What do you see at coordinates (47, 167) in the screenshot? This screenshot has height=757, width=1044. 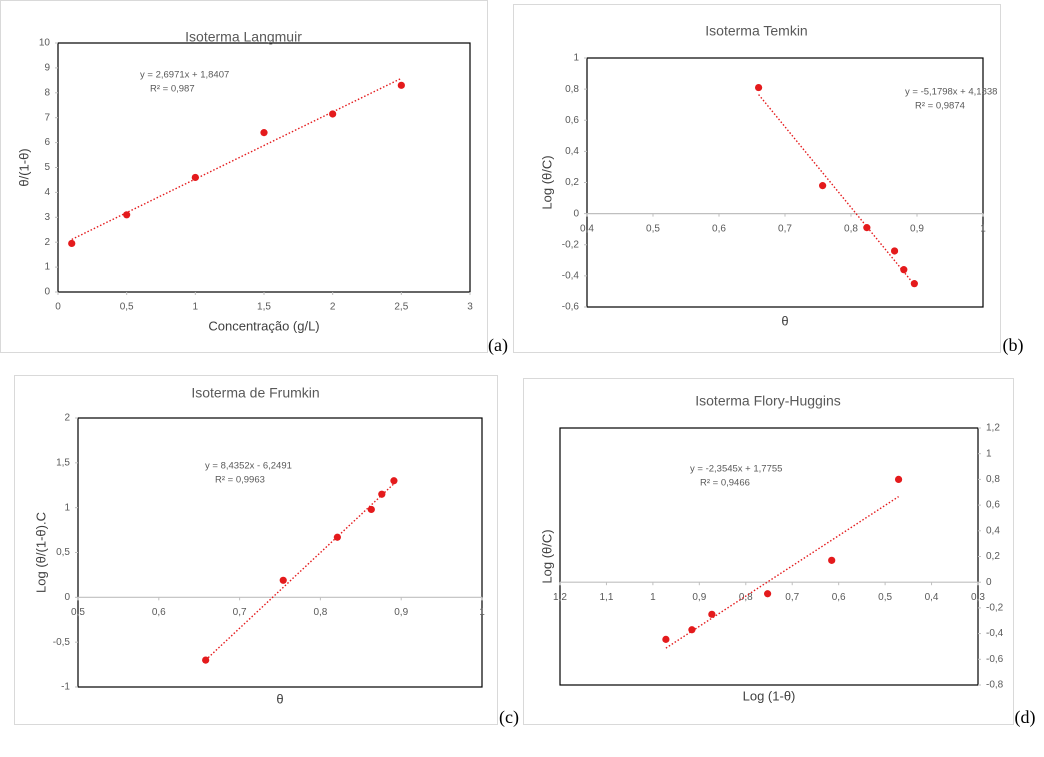 I see `y-tick-label: 5` at bounding box center [47, 167].